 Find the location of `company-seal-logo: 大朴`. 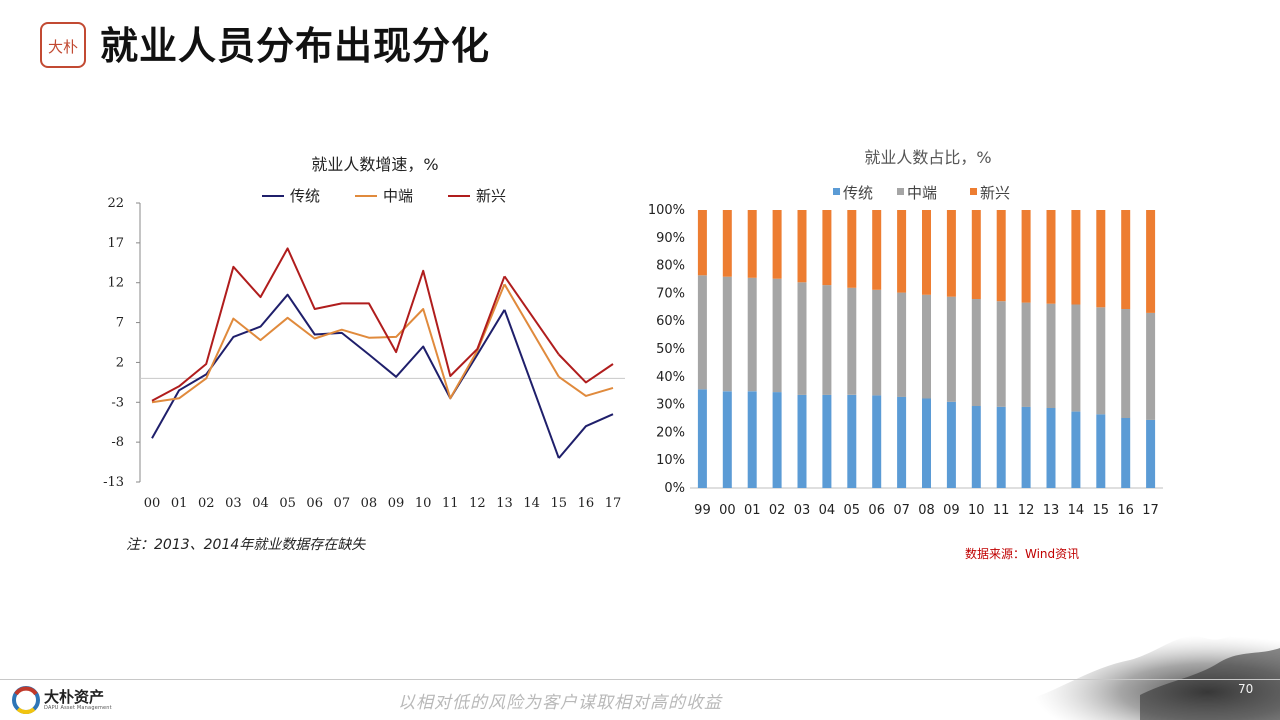

company-seal-logo: 大朴 is located at coordinates (63, 45).